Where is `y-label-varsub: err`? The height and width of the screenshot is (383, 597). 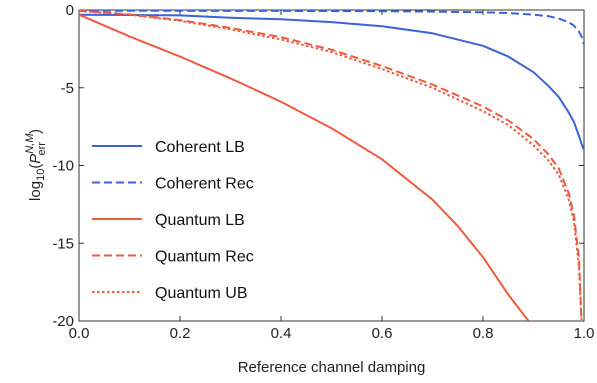
y-label-varsub: err is located at coordinates (42, 149).